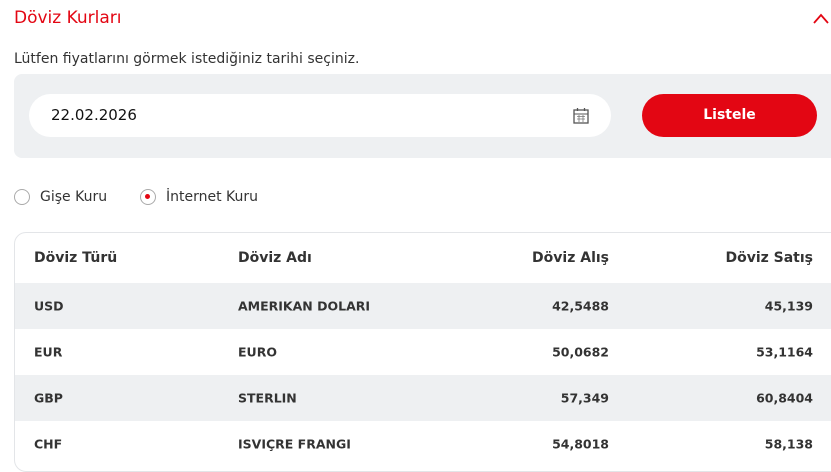  What do you see at coordinates (769, 258) in the screenshot?
I see `cell: Döviz Satış` at bounding box center [769, 258].